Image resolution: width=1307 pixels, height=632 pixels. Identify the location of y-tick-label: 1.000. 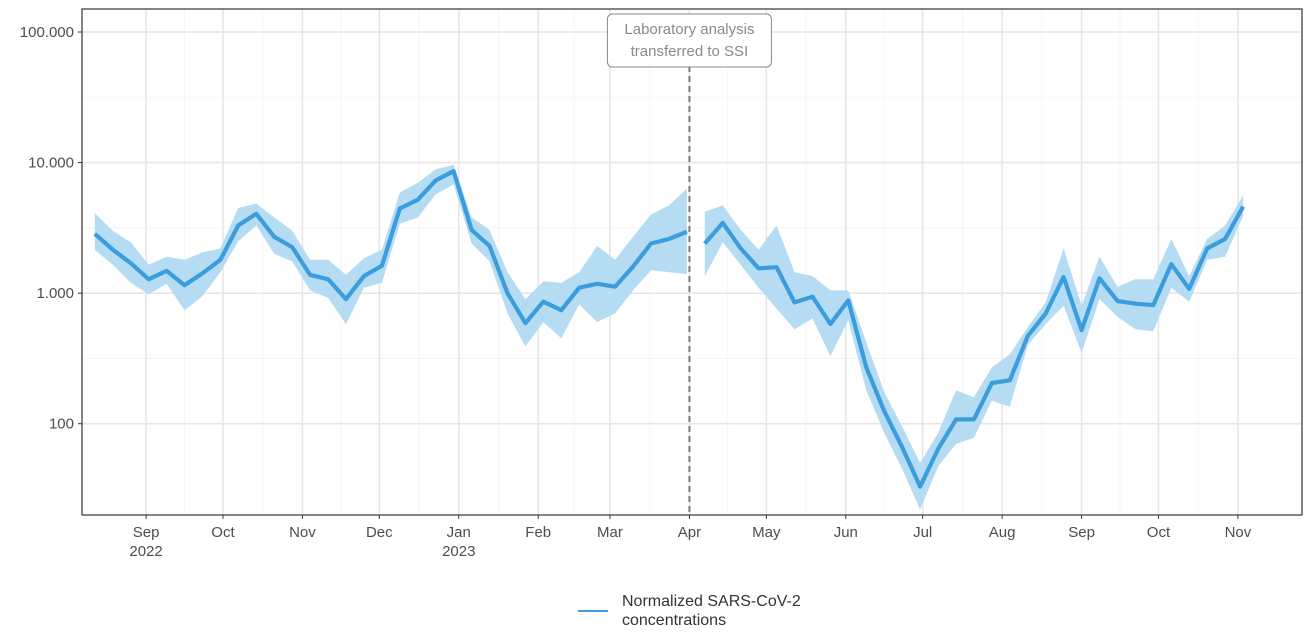
(55, 293).